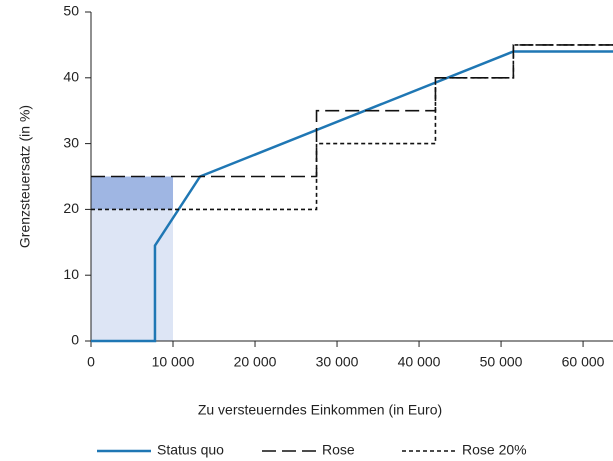 This screenshot has width=613, height=461. What do you see at coordinates (583, 362) in the screenshot?
I see `x-tick-label: 60 000` at bounding box center [583, 362].